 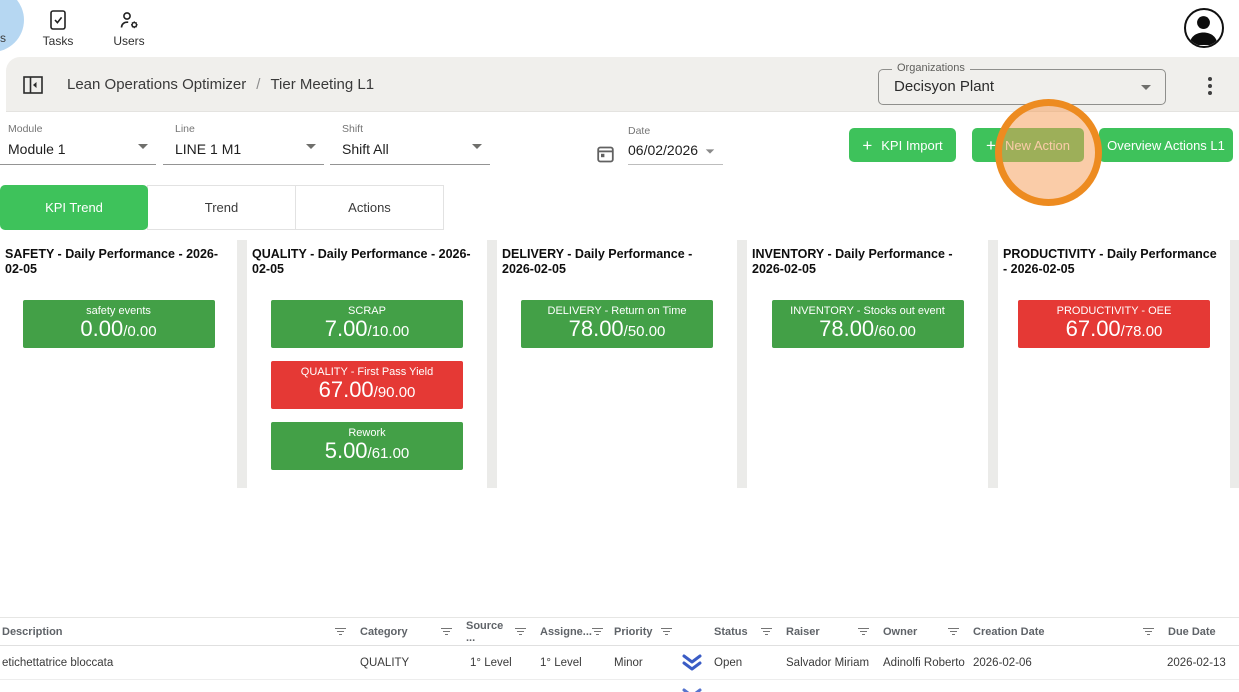 I want to click on line-label: Line, so click(x=185, y=129).